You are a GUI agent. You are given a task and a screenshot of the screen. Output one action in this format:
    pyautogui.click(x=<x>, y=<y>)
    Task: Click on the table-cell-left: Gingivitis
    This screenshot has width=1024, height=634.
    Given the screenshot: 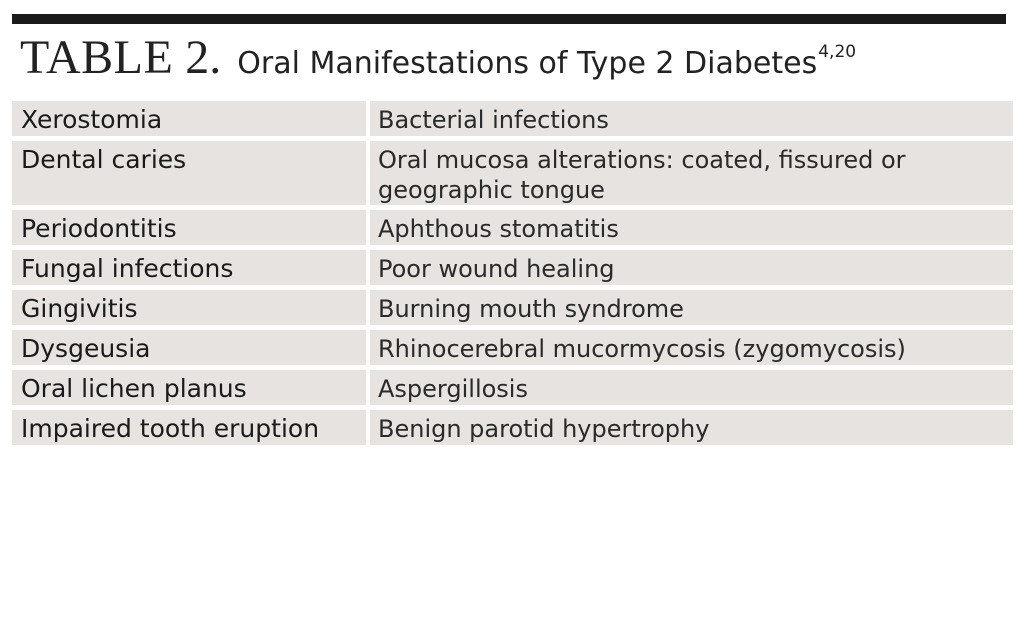 What is the action you would take?
    pyautogui.click(x=189, y=307)
    